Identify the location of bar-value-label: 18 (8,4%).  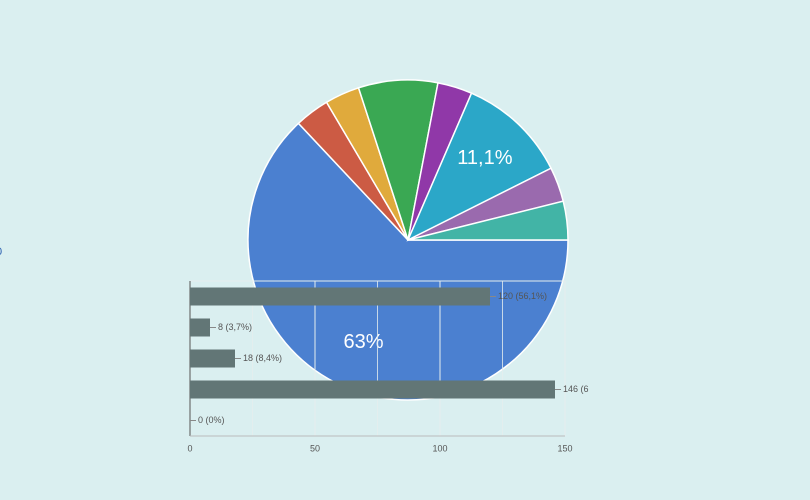
(262, 358).